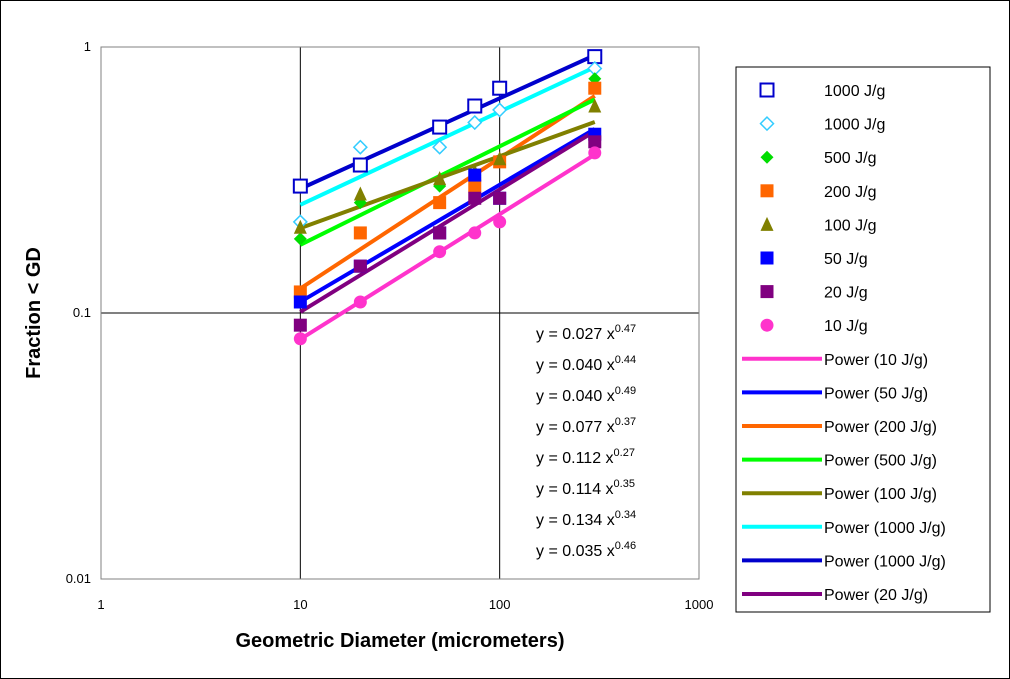 Image resolution: width=1010 pixels, height=679 pixels. Describe the element at coordinates (876, 595) in the screenshot. I see `legend-label: Power (20 J/g)` at that location.